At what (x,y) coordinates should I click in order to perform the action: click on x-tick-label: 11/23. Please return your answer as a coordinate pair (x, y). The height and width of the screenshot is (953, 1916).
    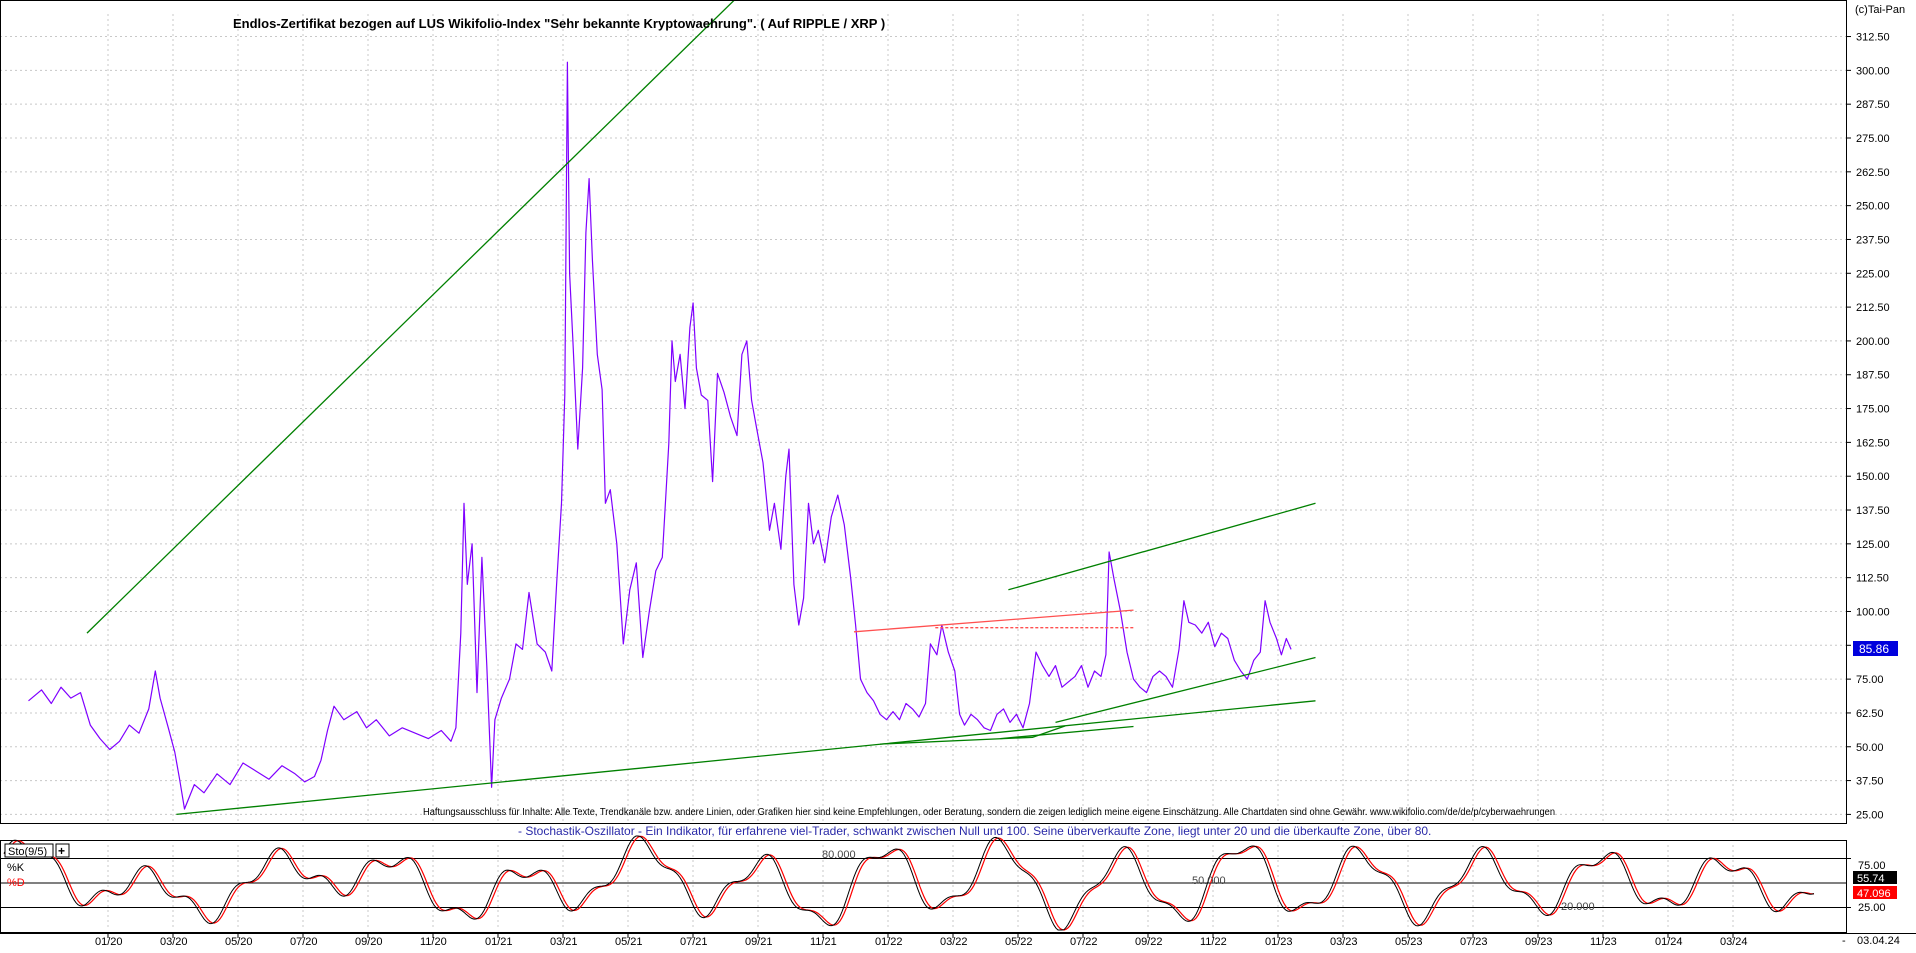
    Looking at the image, I should click on (1603, 942).